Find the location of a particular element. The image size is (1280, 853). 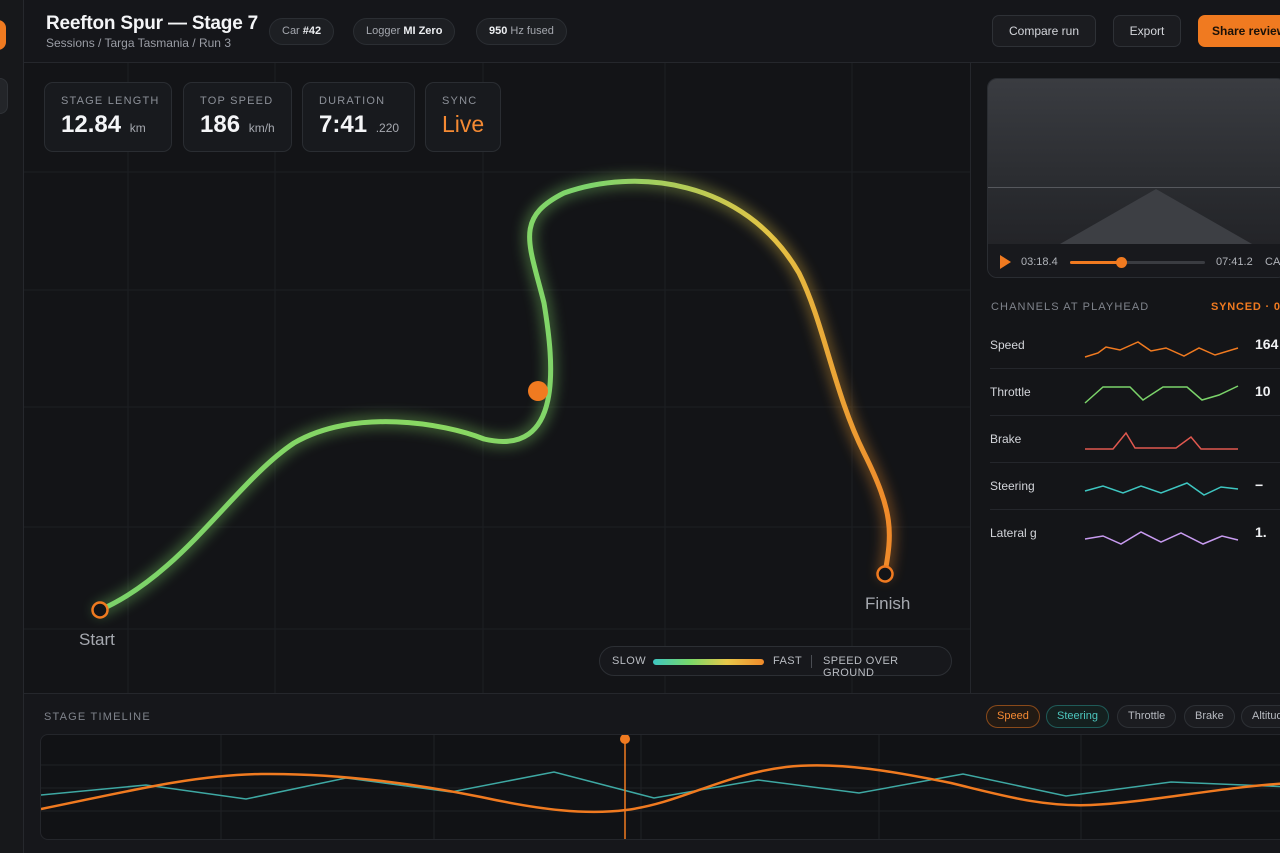

playhead-marker is located at coordinates (538, 391).